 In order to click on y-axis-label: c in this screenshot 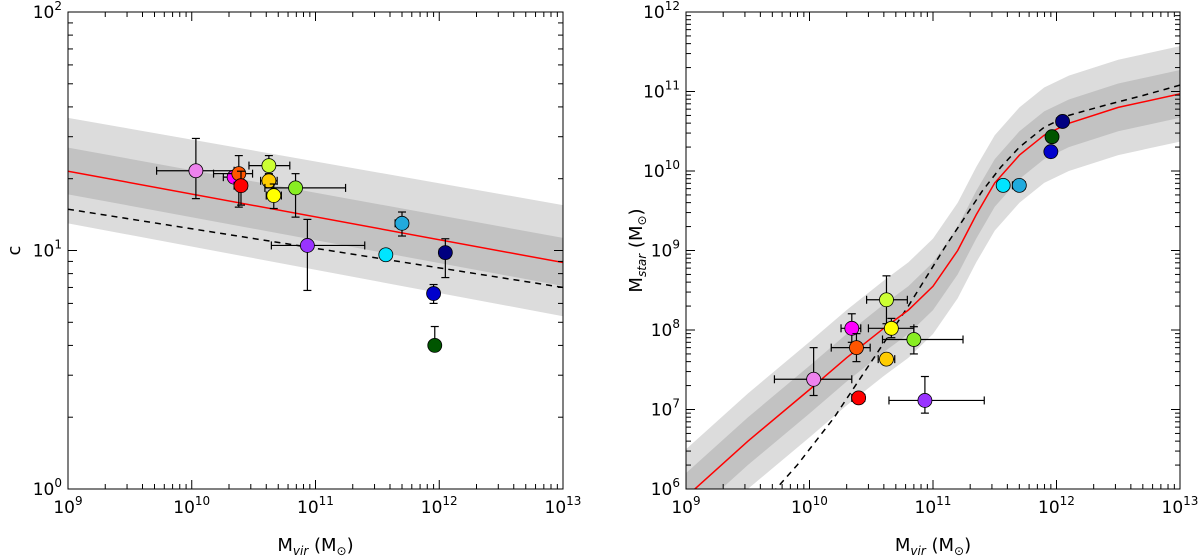, I will do `click(14, 251)`.